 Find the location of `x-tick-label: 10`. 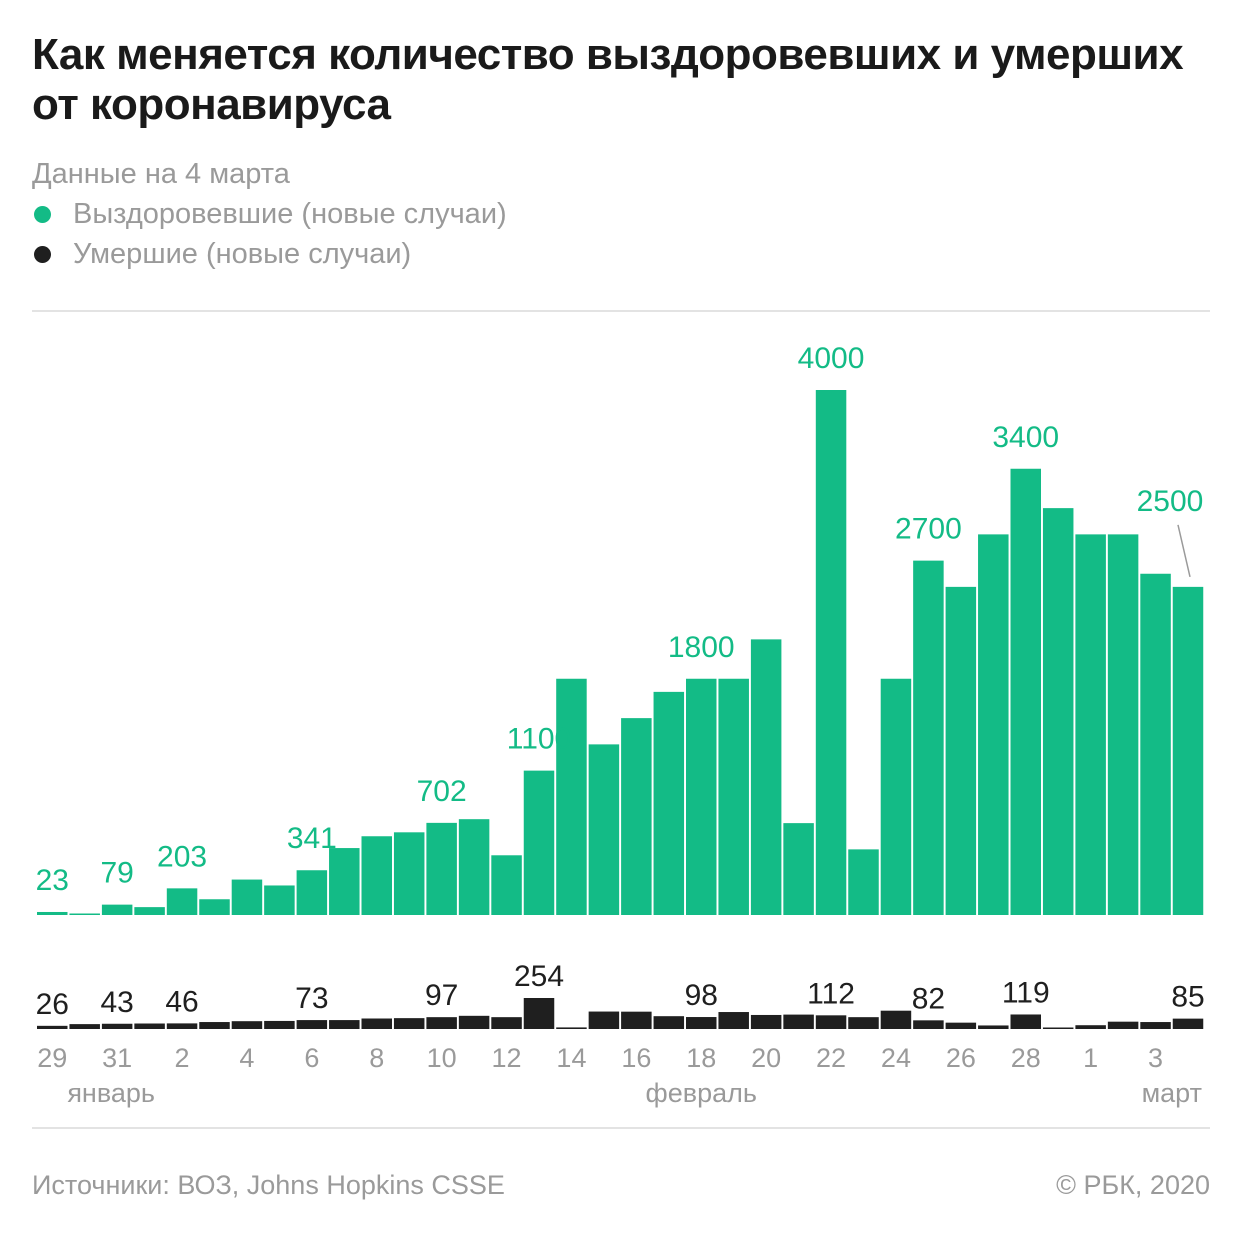

x-tick-label: 10 is located at coordinates (442, 1058).